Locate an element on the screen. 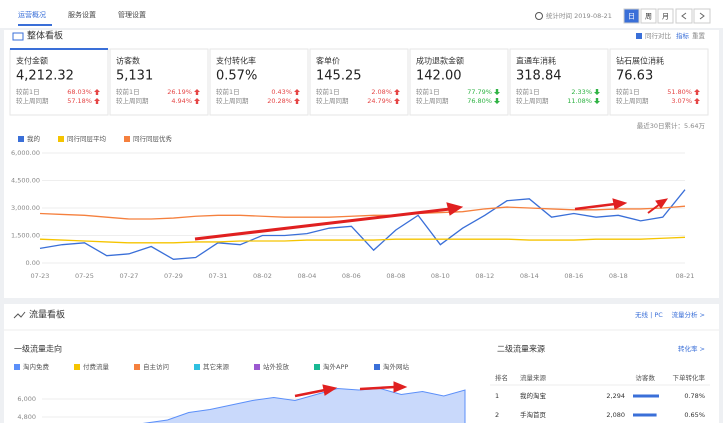  x-tick-label: 07-25 is located at coordinates (84, 276).